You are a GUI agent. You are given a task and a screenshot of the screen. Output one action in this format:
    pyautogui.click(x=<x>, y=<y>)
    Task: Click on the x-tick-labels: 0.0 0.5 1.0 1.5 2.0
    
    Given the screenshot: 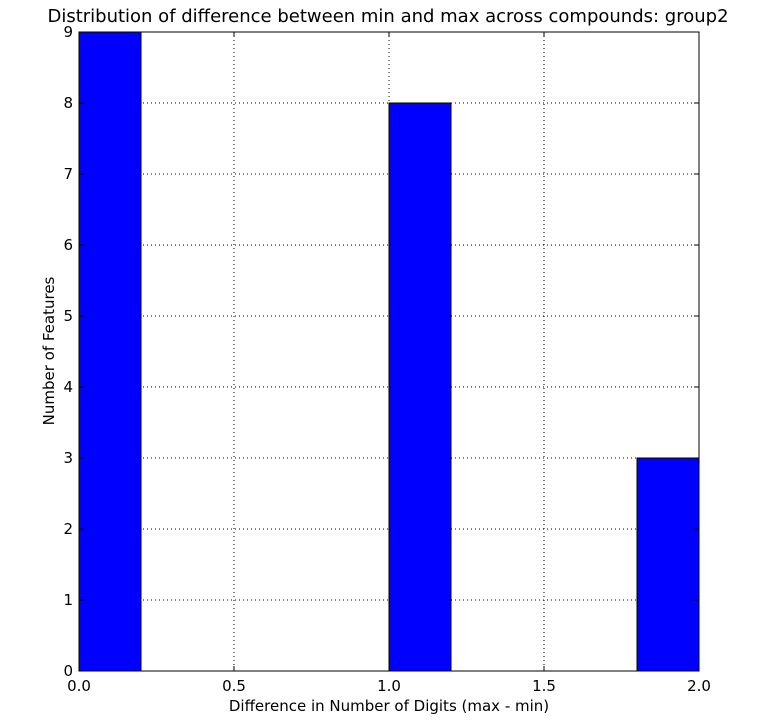 What is the action you would take?
    pyautogui.click(x=389, y=686)
    